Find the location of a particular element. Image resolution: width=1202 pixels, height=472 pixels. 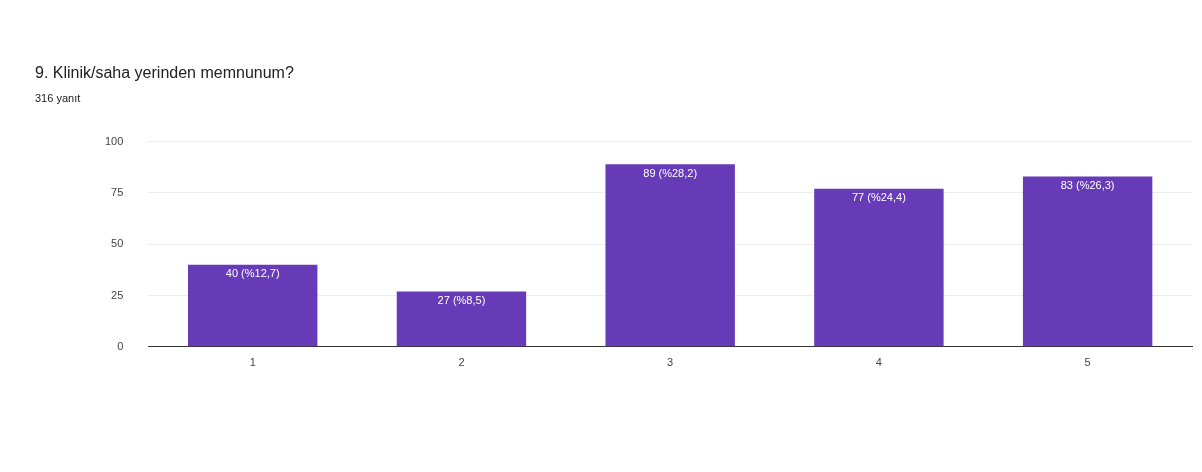

x-tick-label: 1 is located at coordinates (252, 362).